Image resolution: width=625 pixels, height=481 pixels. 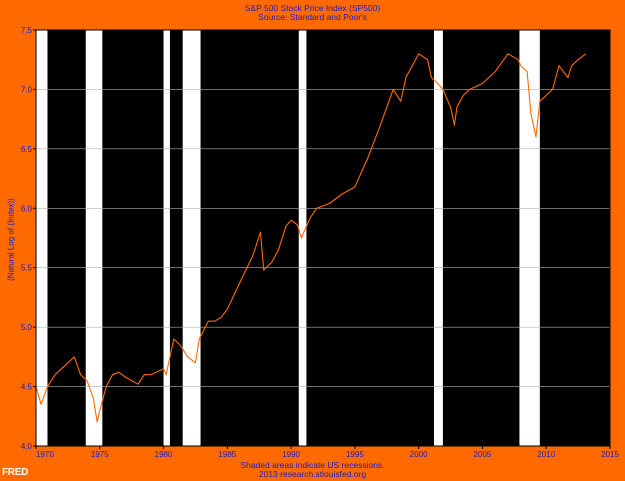 What do you see at coordinates (27, 327) in the screenshot?
I see `y-tick-label-2: 5.0` at bounding box center [27, 327].